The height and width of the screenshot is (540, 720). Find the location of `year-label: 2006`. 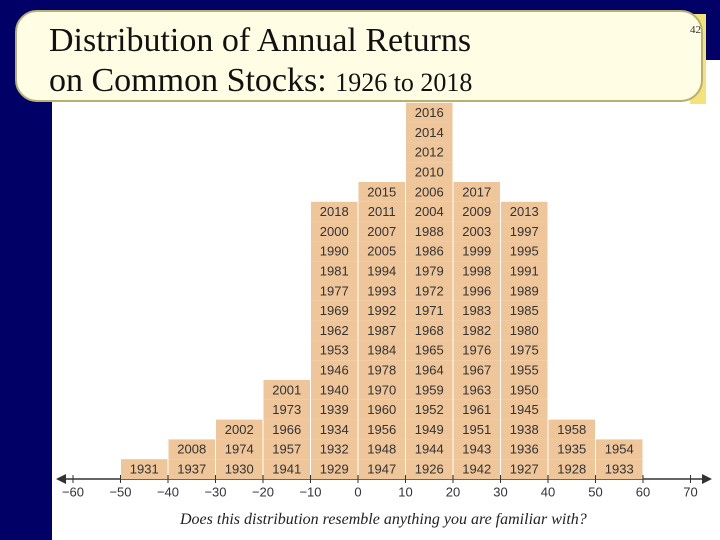

year-label: 2006 is located at coordinates (429, 191).